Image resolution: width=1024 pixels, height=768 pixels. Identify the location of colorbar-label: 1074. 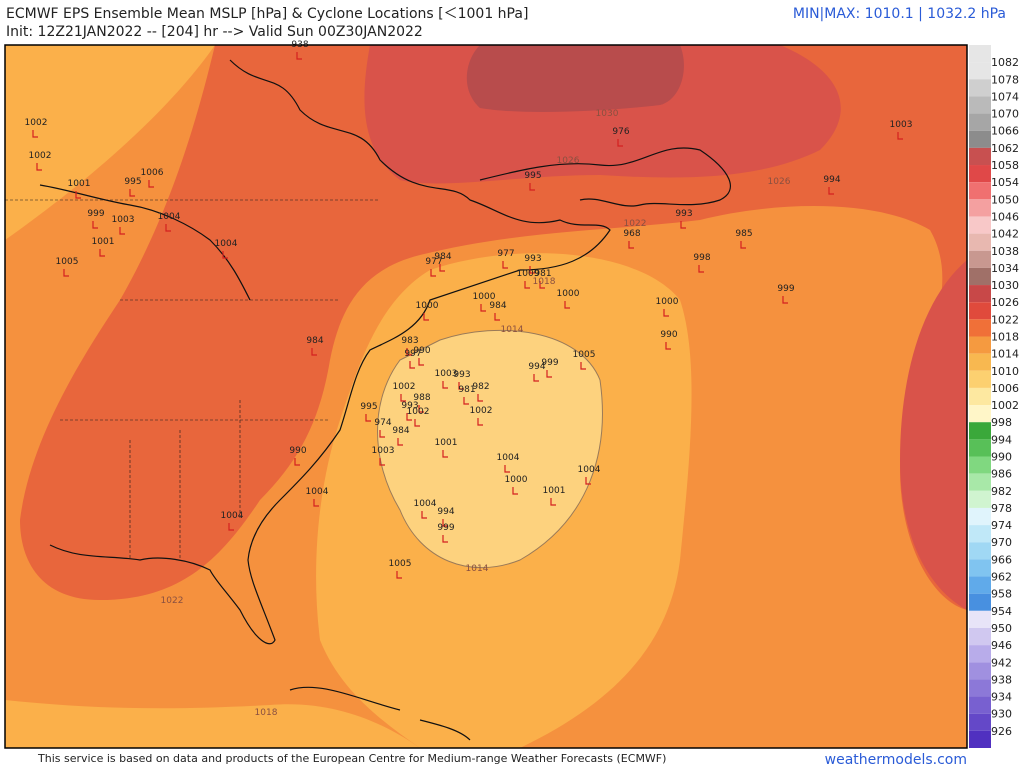
(1005, 96).